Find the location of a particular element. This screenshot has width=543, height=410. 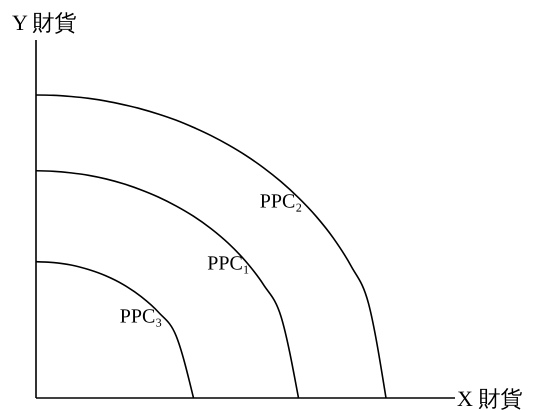

x-axis-title: X 財貨 is located at coordinates (489, 398).